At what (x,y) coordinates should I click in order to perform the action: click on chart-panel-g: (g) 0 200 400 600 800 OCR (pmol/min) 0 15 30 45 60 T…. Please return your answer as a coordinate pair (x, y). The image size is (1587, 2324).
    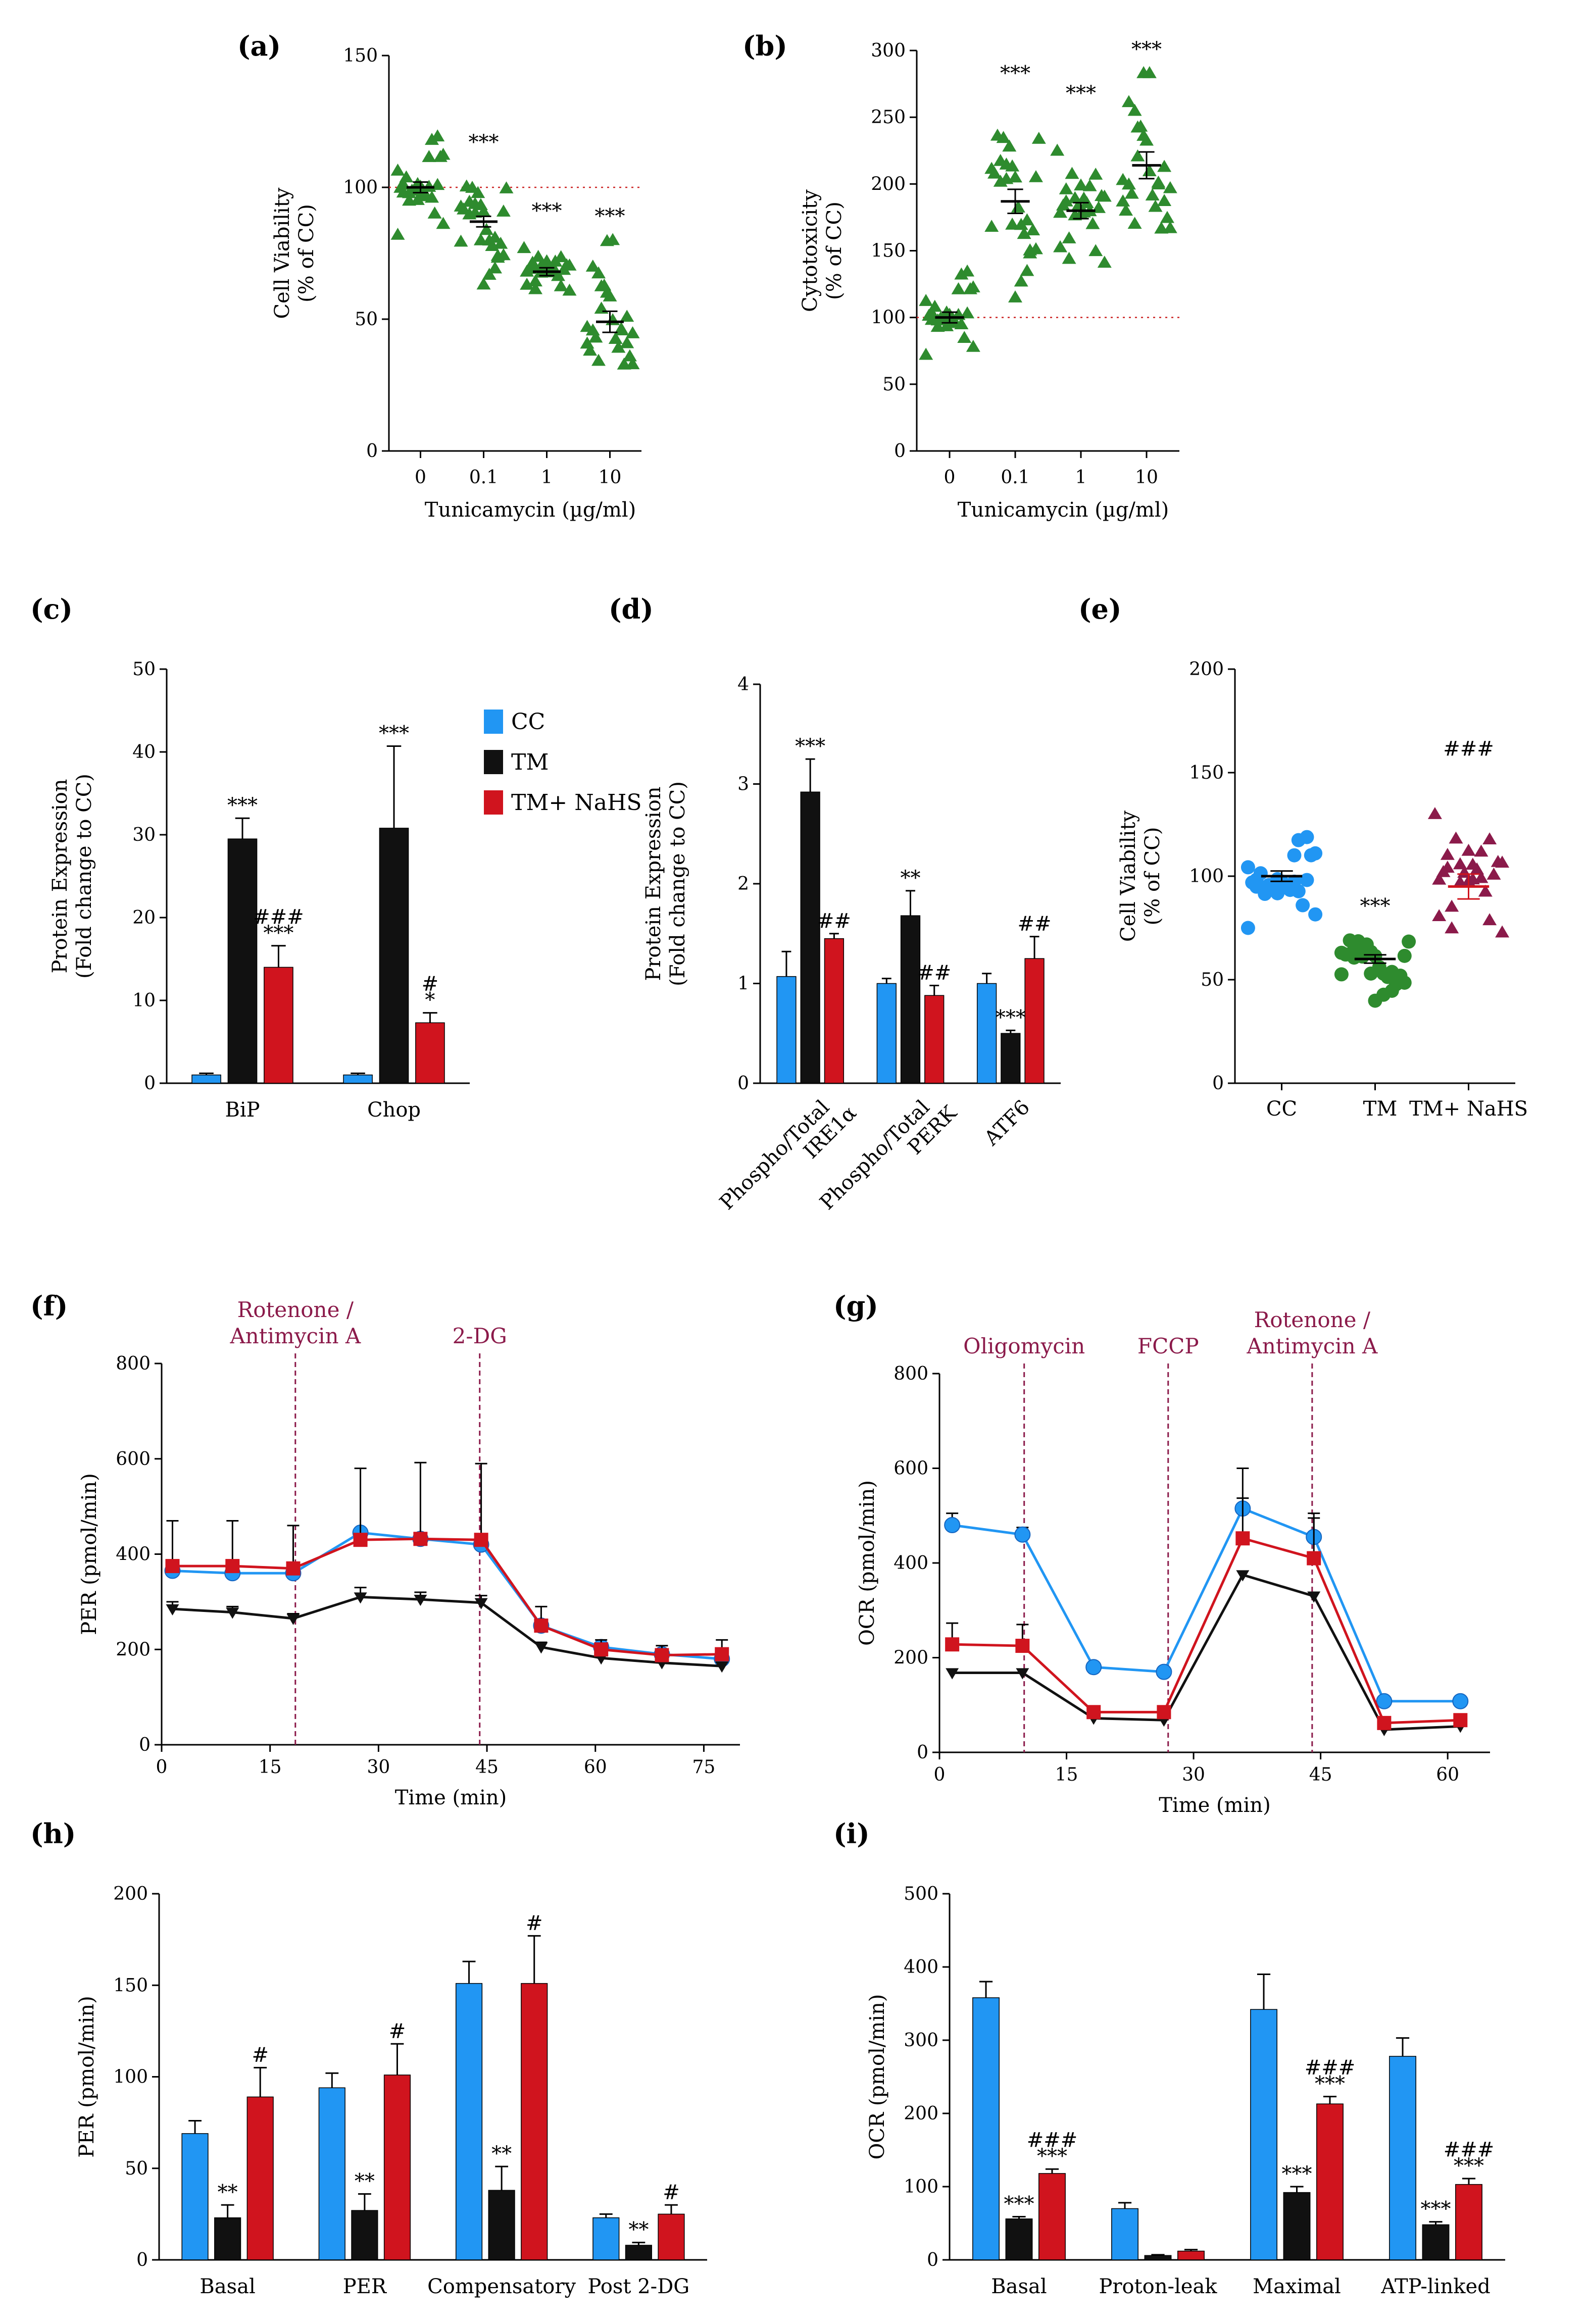
    Looking at the image, I should click on (1161, 1553).